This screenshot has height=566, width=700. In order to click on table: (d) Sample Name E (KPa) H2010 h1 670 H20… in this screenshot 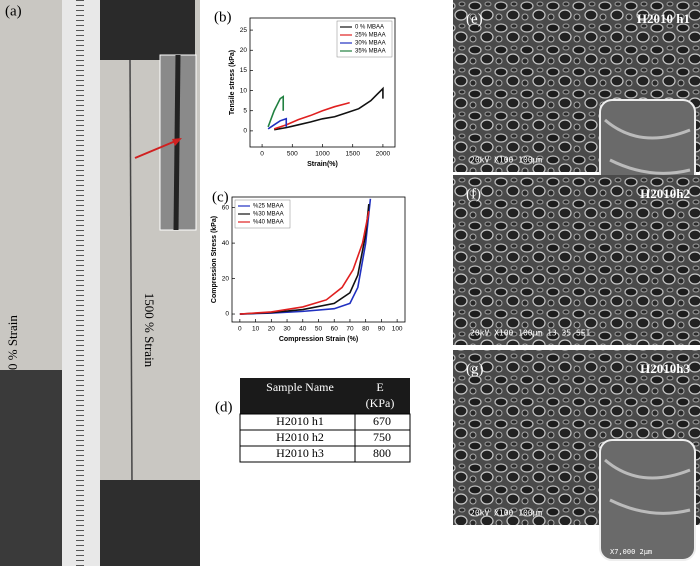, I will do `click(313, 420)`.